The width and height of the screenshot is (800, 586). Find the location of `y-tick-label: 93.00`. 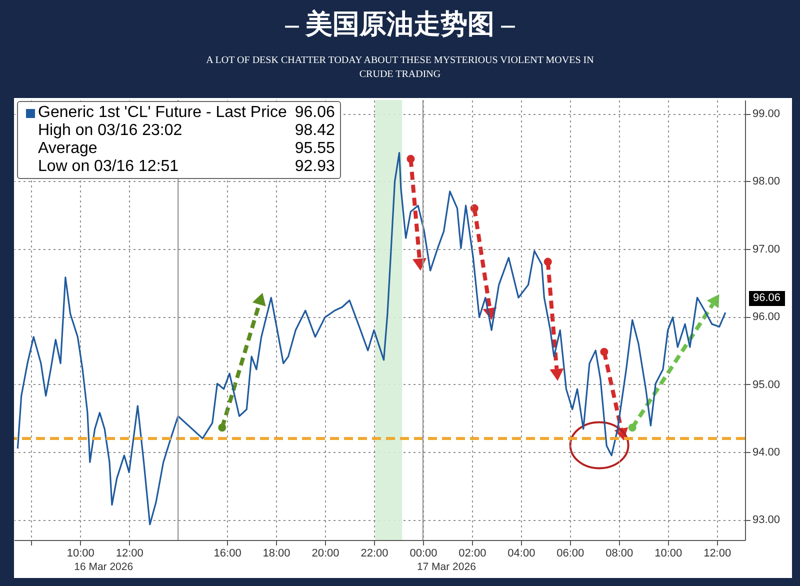

y-tick-label: 93.00 is located at coordinates (766, 520).